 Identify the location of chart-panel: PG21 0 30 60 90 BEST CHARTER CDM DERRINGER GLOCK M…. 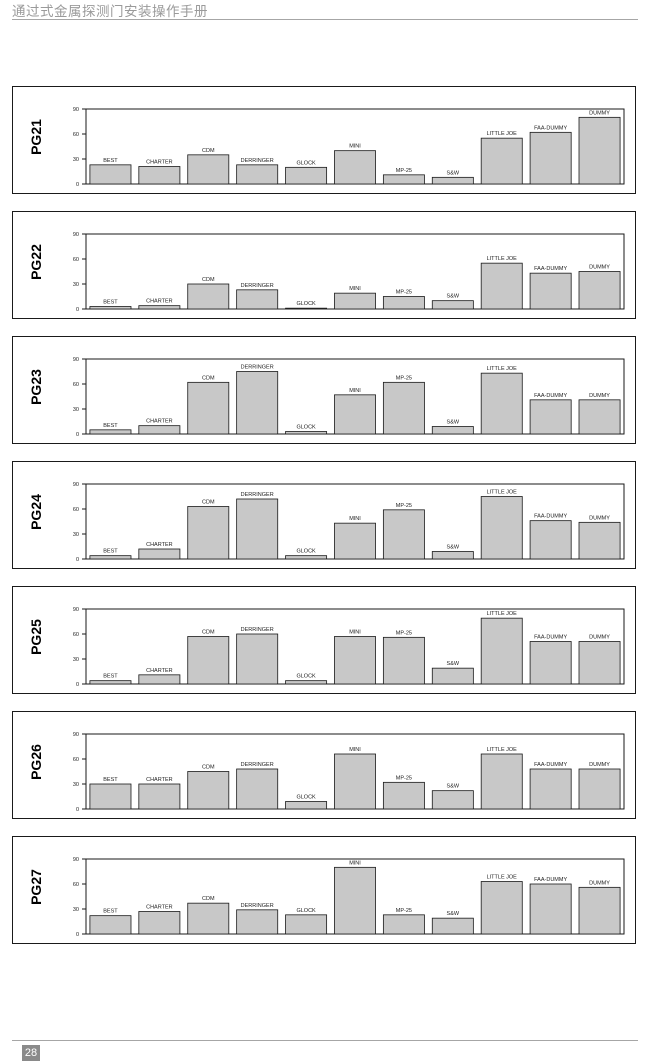
(324, 140).